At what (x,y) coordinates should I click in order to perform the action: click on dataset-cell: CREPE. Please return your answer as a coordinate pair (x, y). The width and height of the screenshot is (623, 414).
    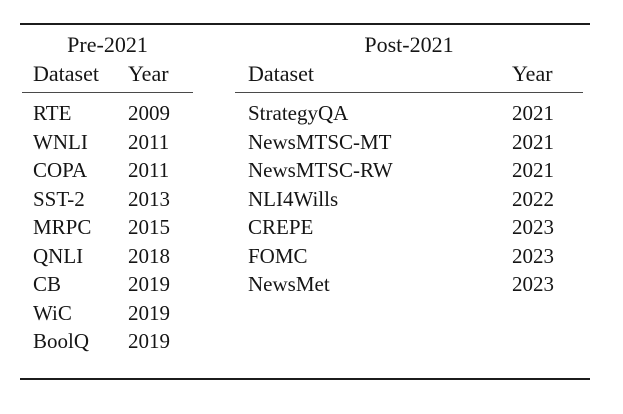
    Looking at the image, I should click on (281, 227).